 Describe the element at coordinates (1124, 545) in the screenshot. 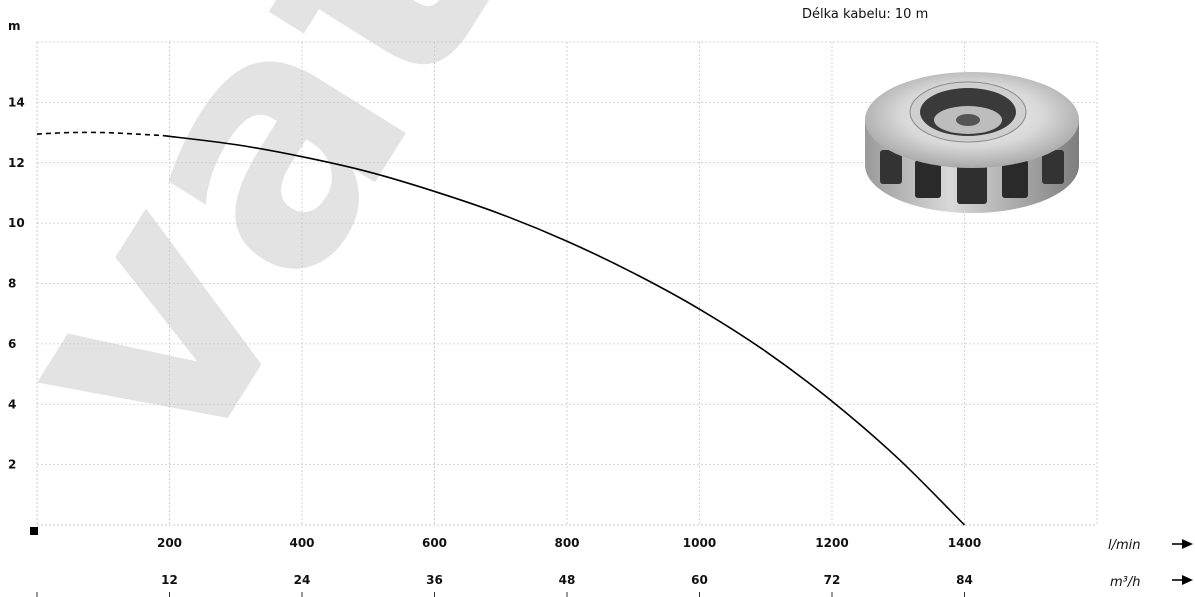

I see `x-unit-lmin: l/min` at that location.